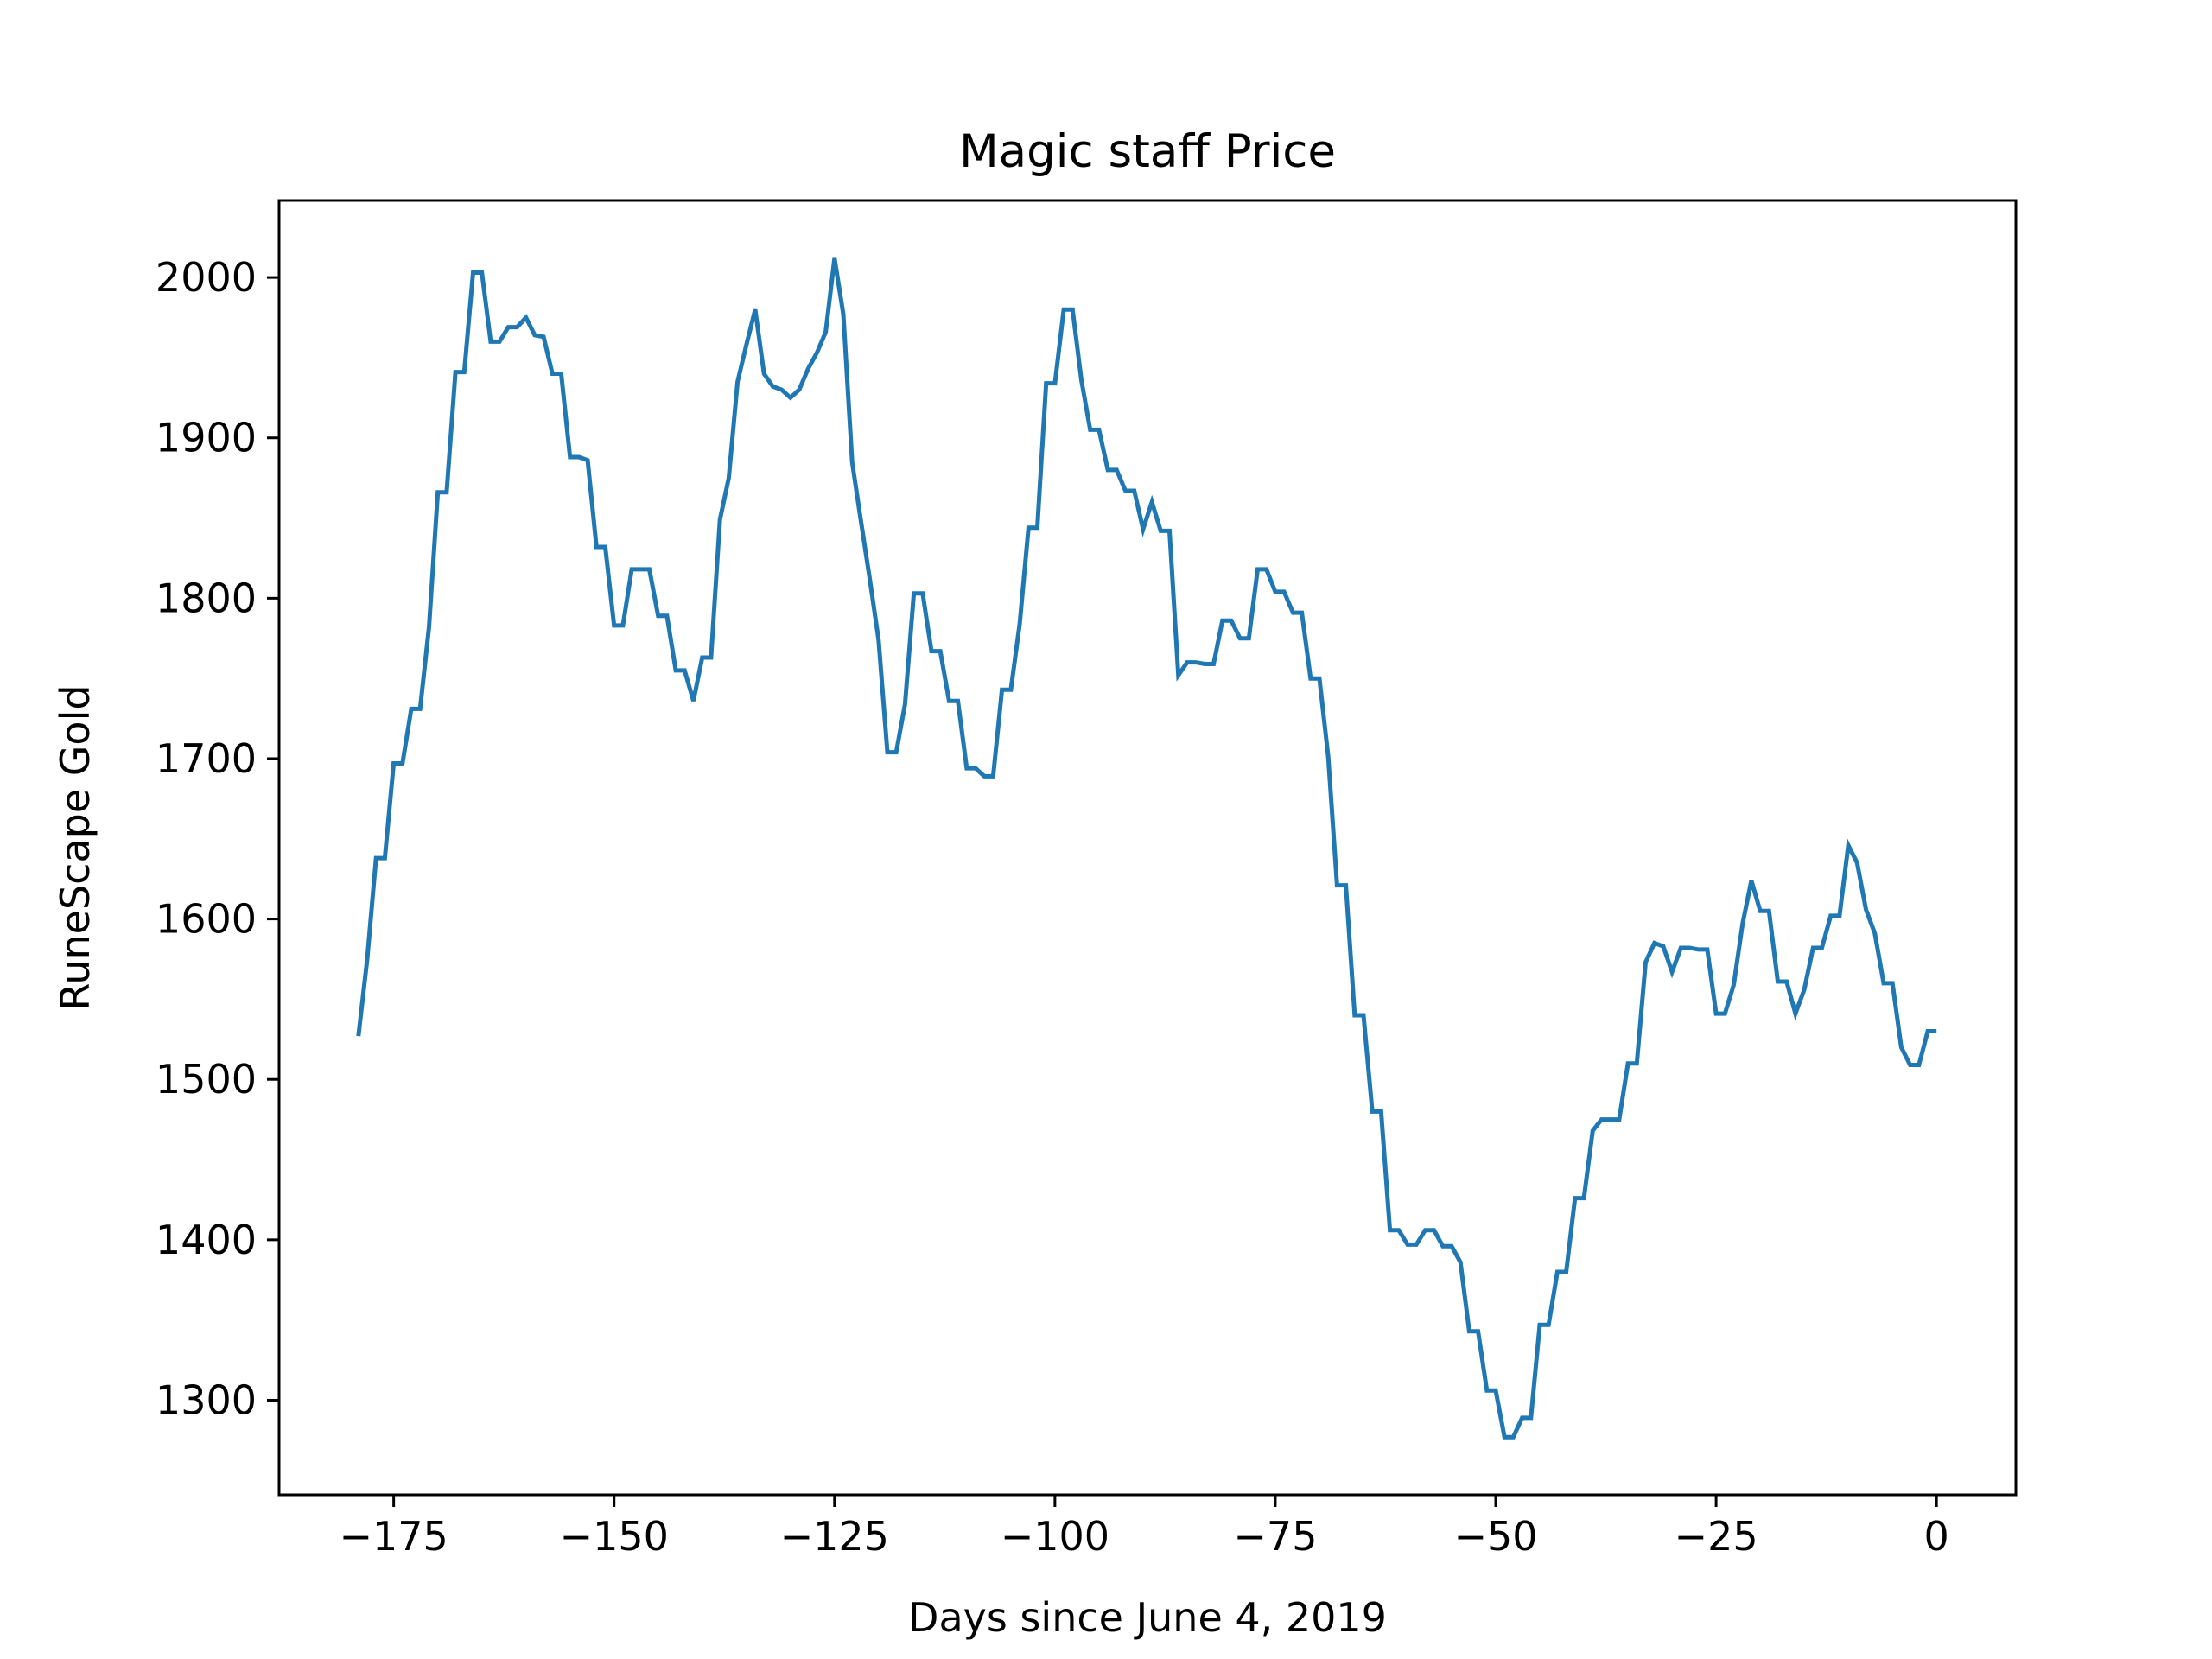  Describe the element at coordinates (1144, 1527) in the screenshot. I see `x-axis: −175 −150 −125 −100 −75 −50 −25 0` at that location.